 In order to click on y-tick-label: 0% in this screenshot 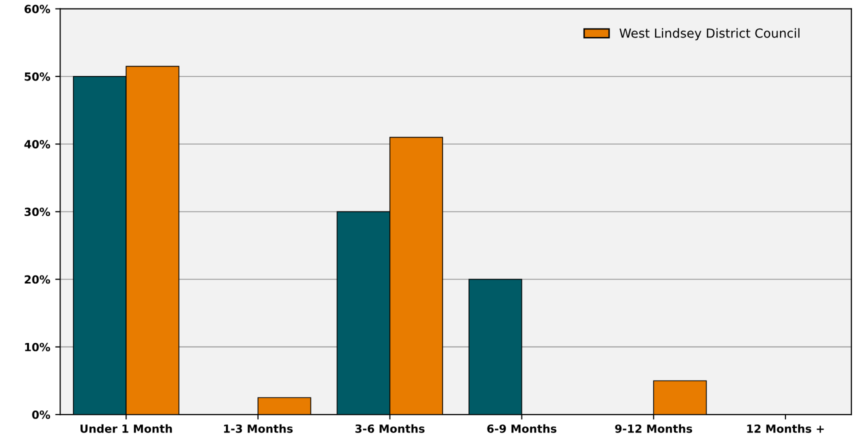, I will do `click(41, 414)`.